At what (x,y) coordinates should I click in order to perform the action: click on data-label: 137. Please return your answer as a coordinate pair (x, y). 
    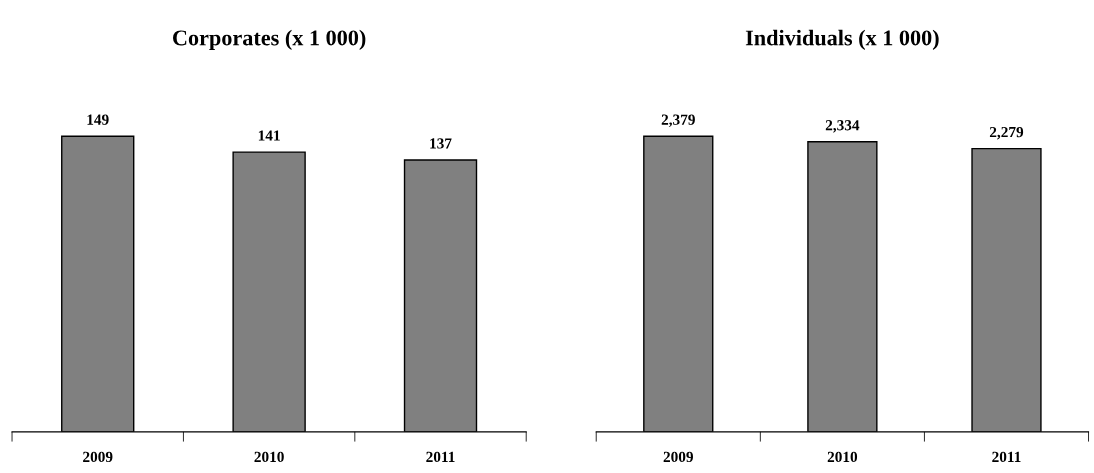
    Looking at the image, I should click on (441, 143).